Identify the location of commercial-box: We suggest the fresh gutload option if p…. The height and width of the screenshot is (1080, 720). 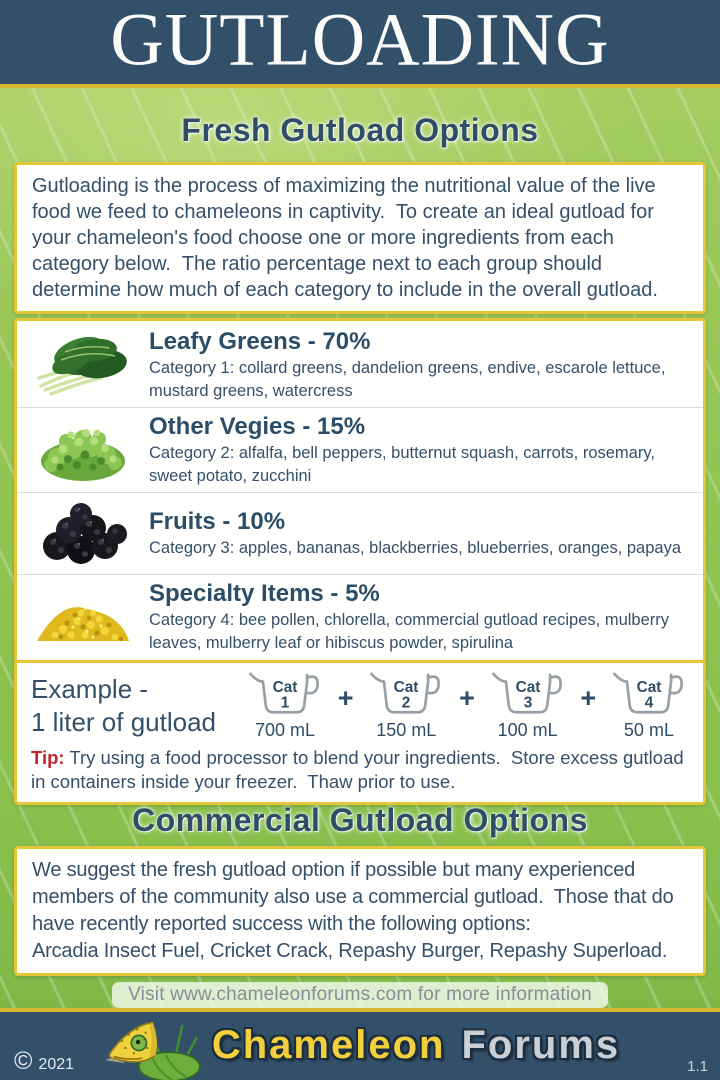
(360, 911).